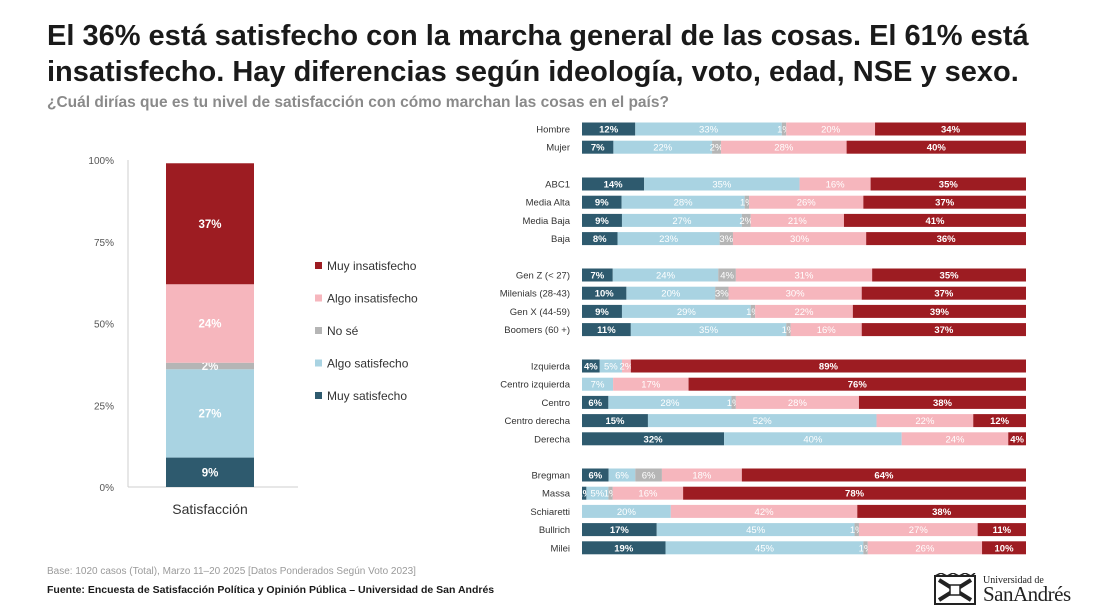  I want to click on legend-swatch-algo-insatisfecho, so click(318, 298).